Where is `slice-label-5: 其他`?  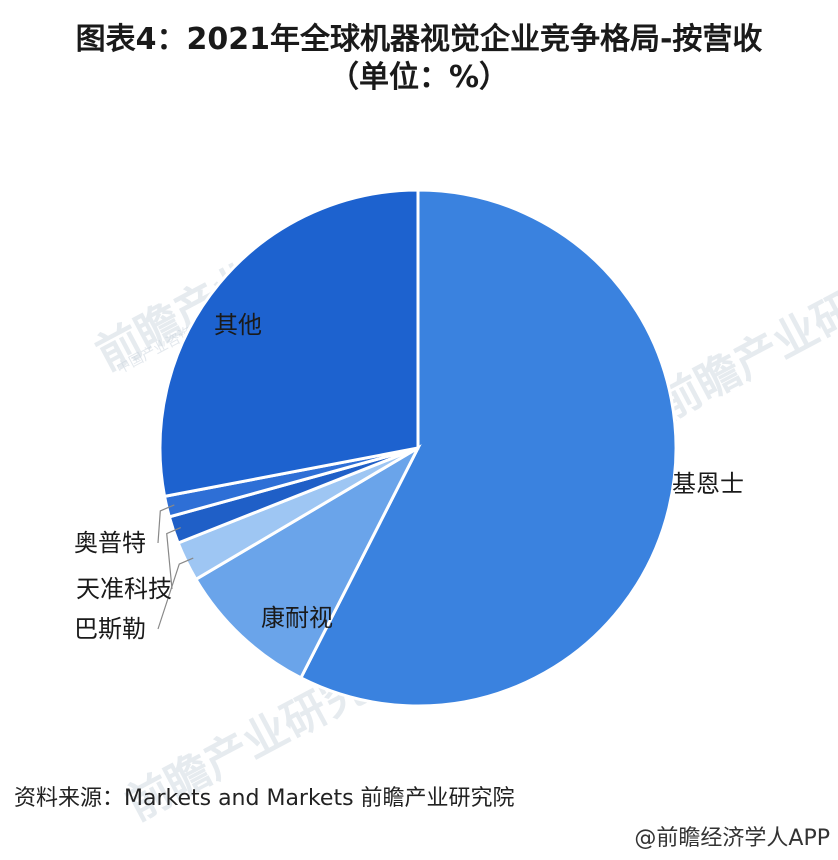 slice-label-5: 其他 is located at coordinates (238, 325).